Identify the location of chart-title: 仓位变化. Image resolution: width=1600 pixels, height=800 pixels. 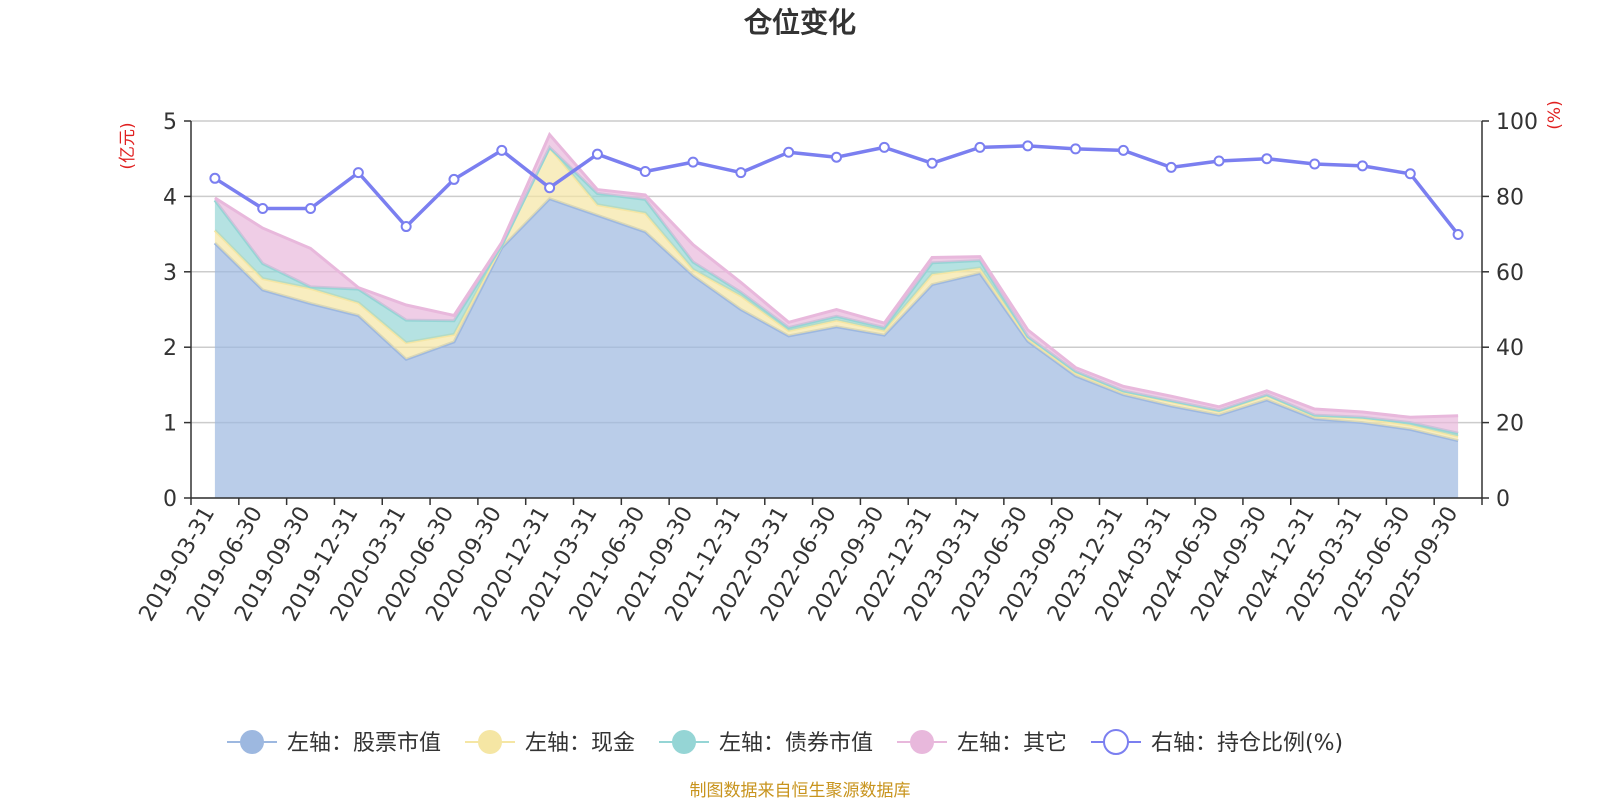
(800, 22).